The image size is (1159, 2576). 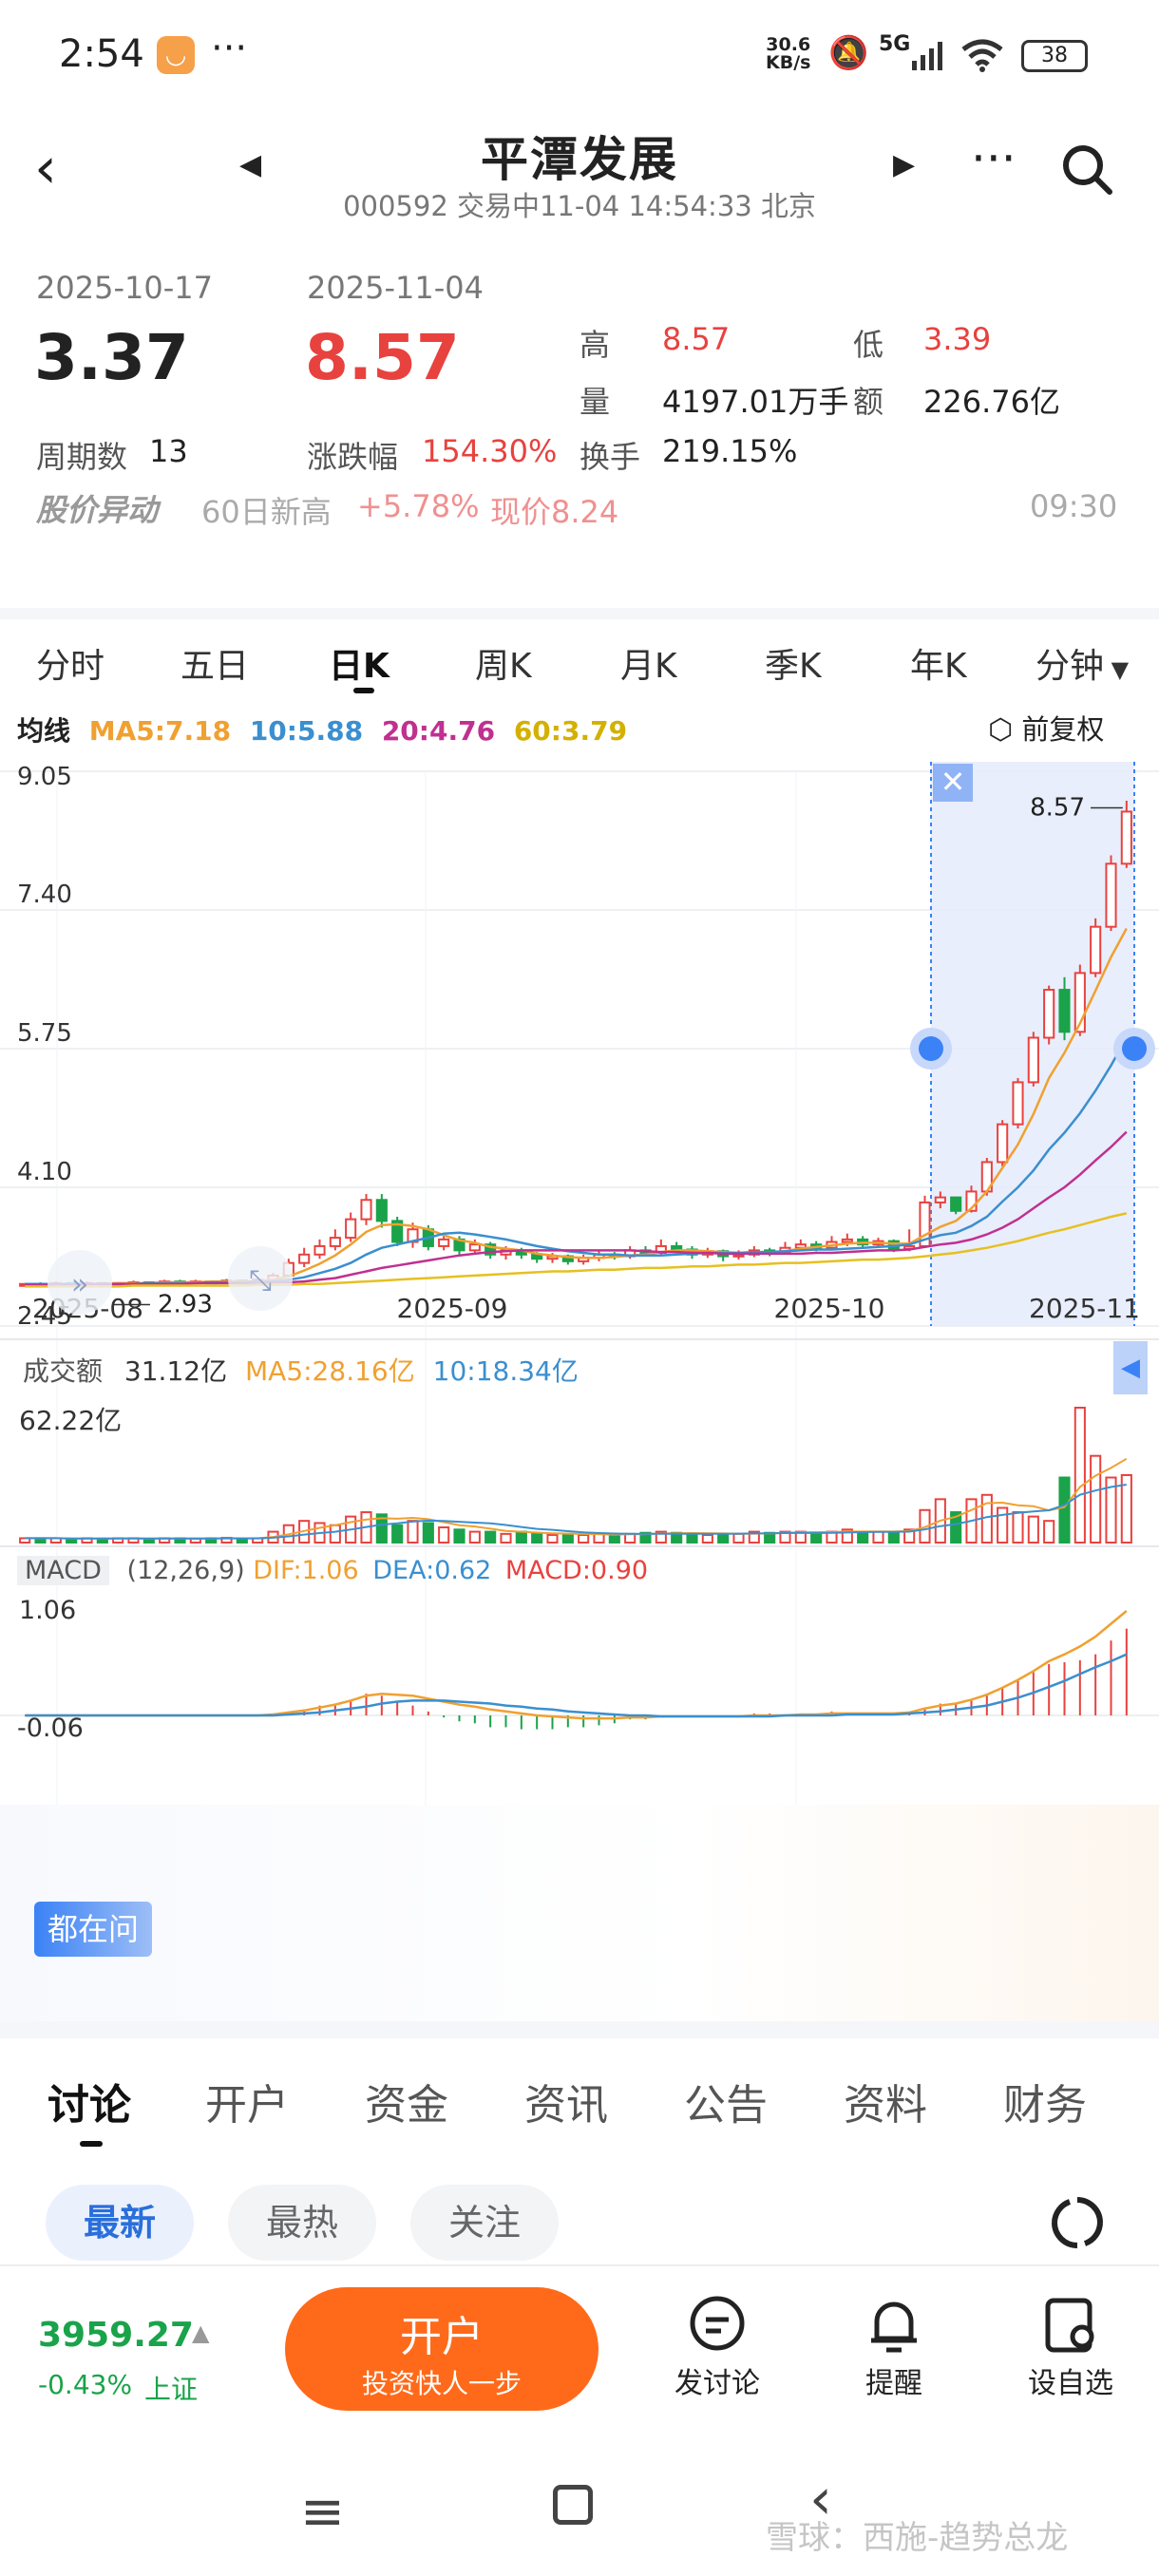 I want to click on range-start-price: 3.37, so click(x=111, y=357).